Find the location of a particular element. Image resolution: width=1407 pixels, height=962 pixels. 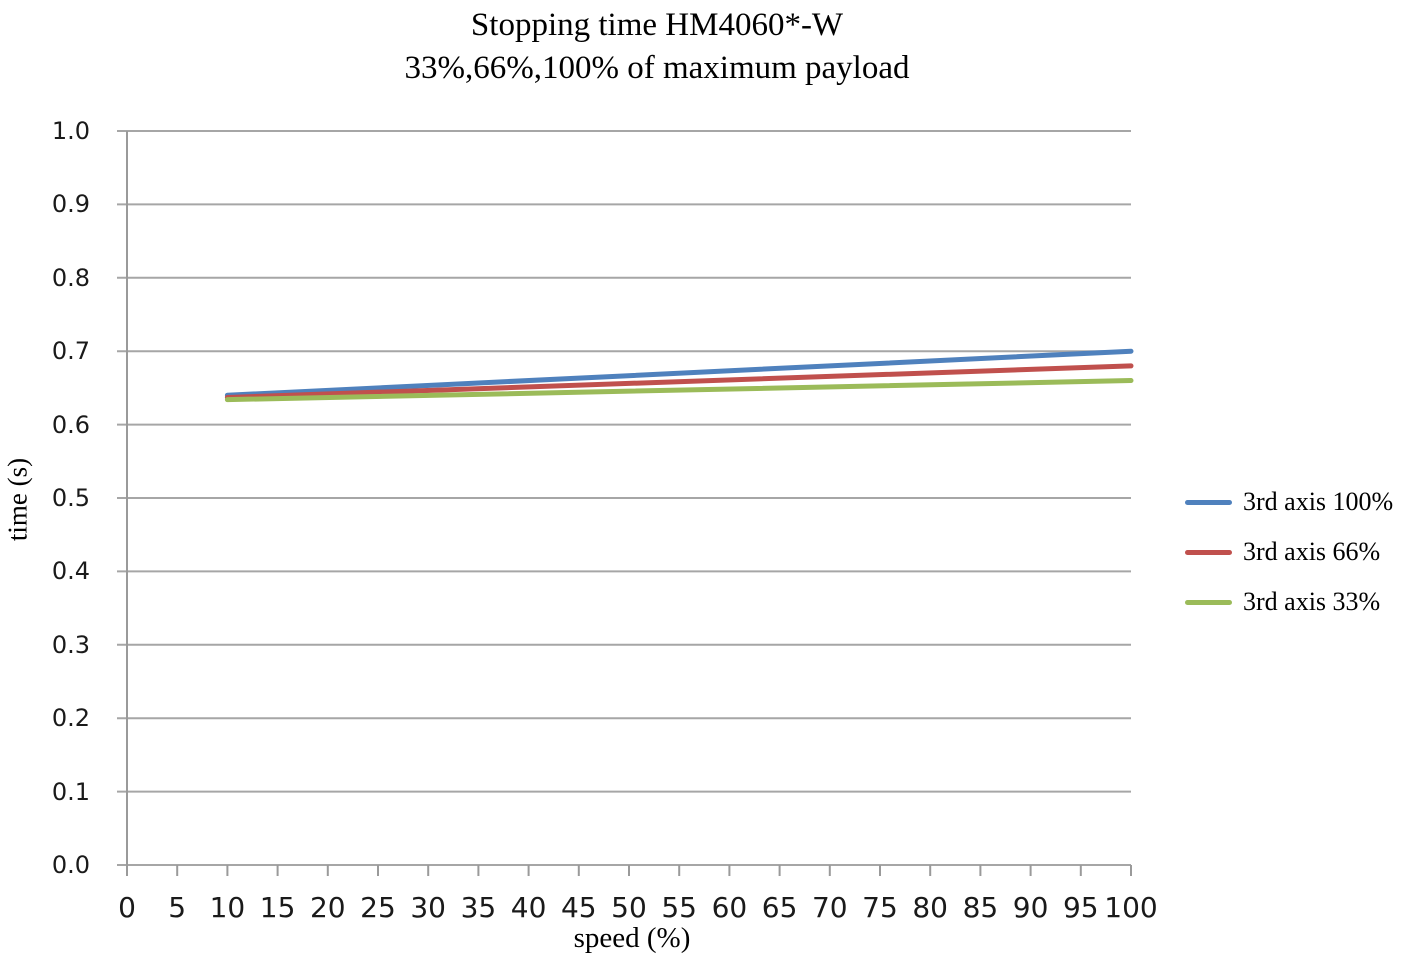

x-tick-label: 60 is located at coordinates (729, 907).